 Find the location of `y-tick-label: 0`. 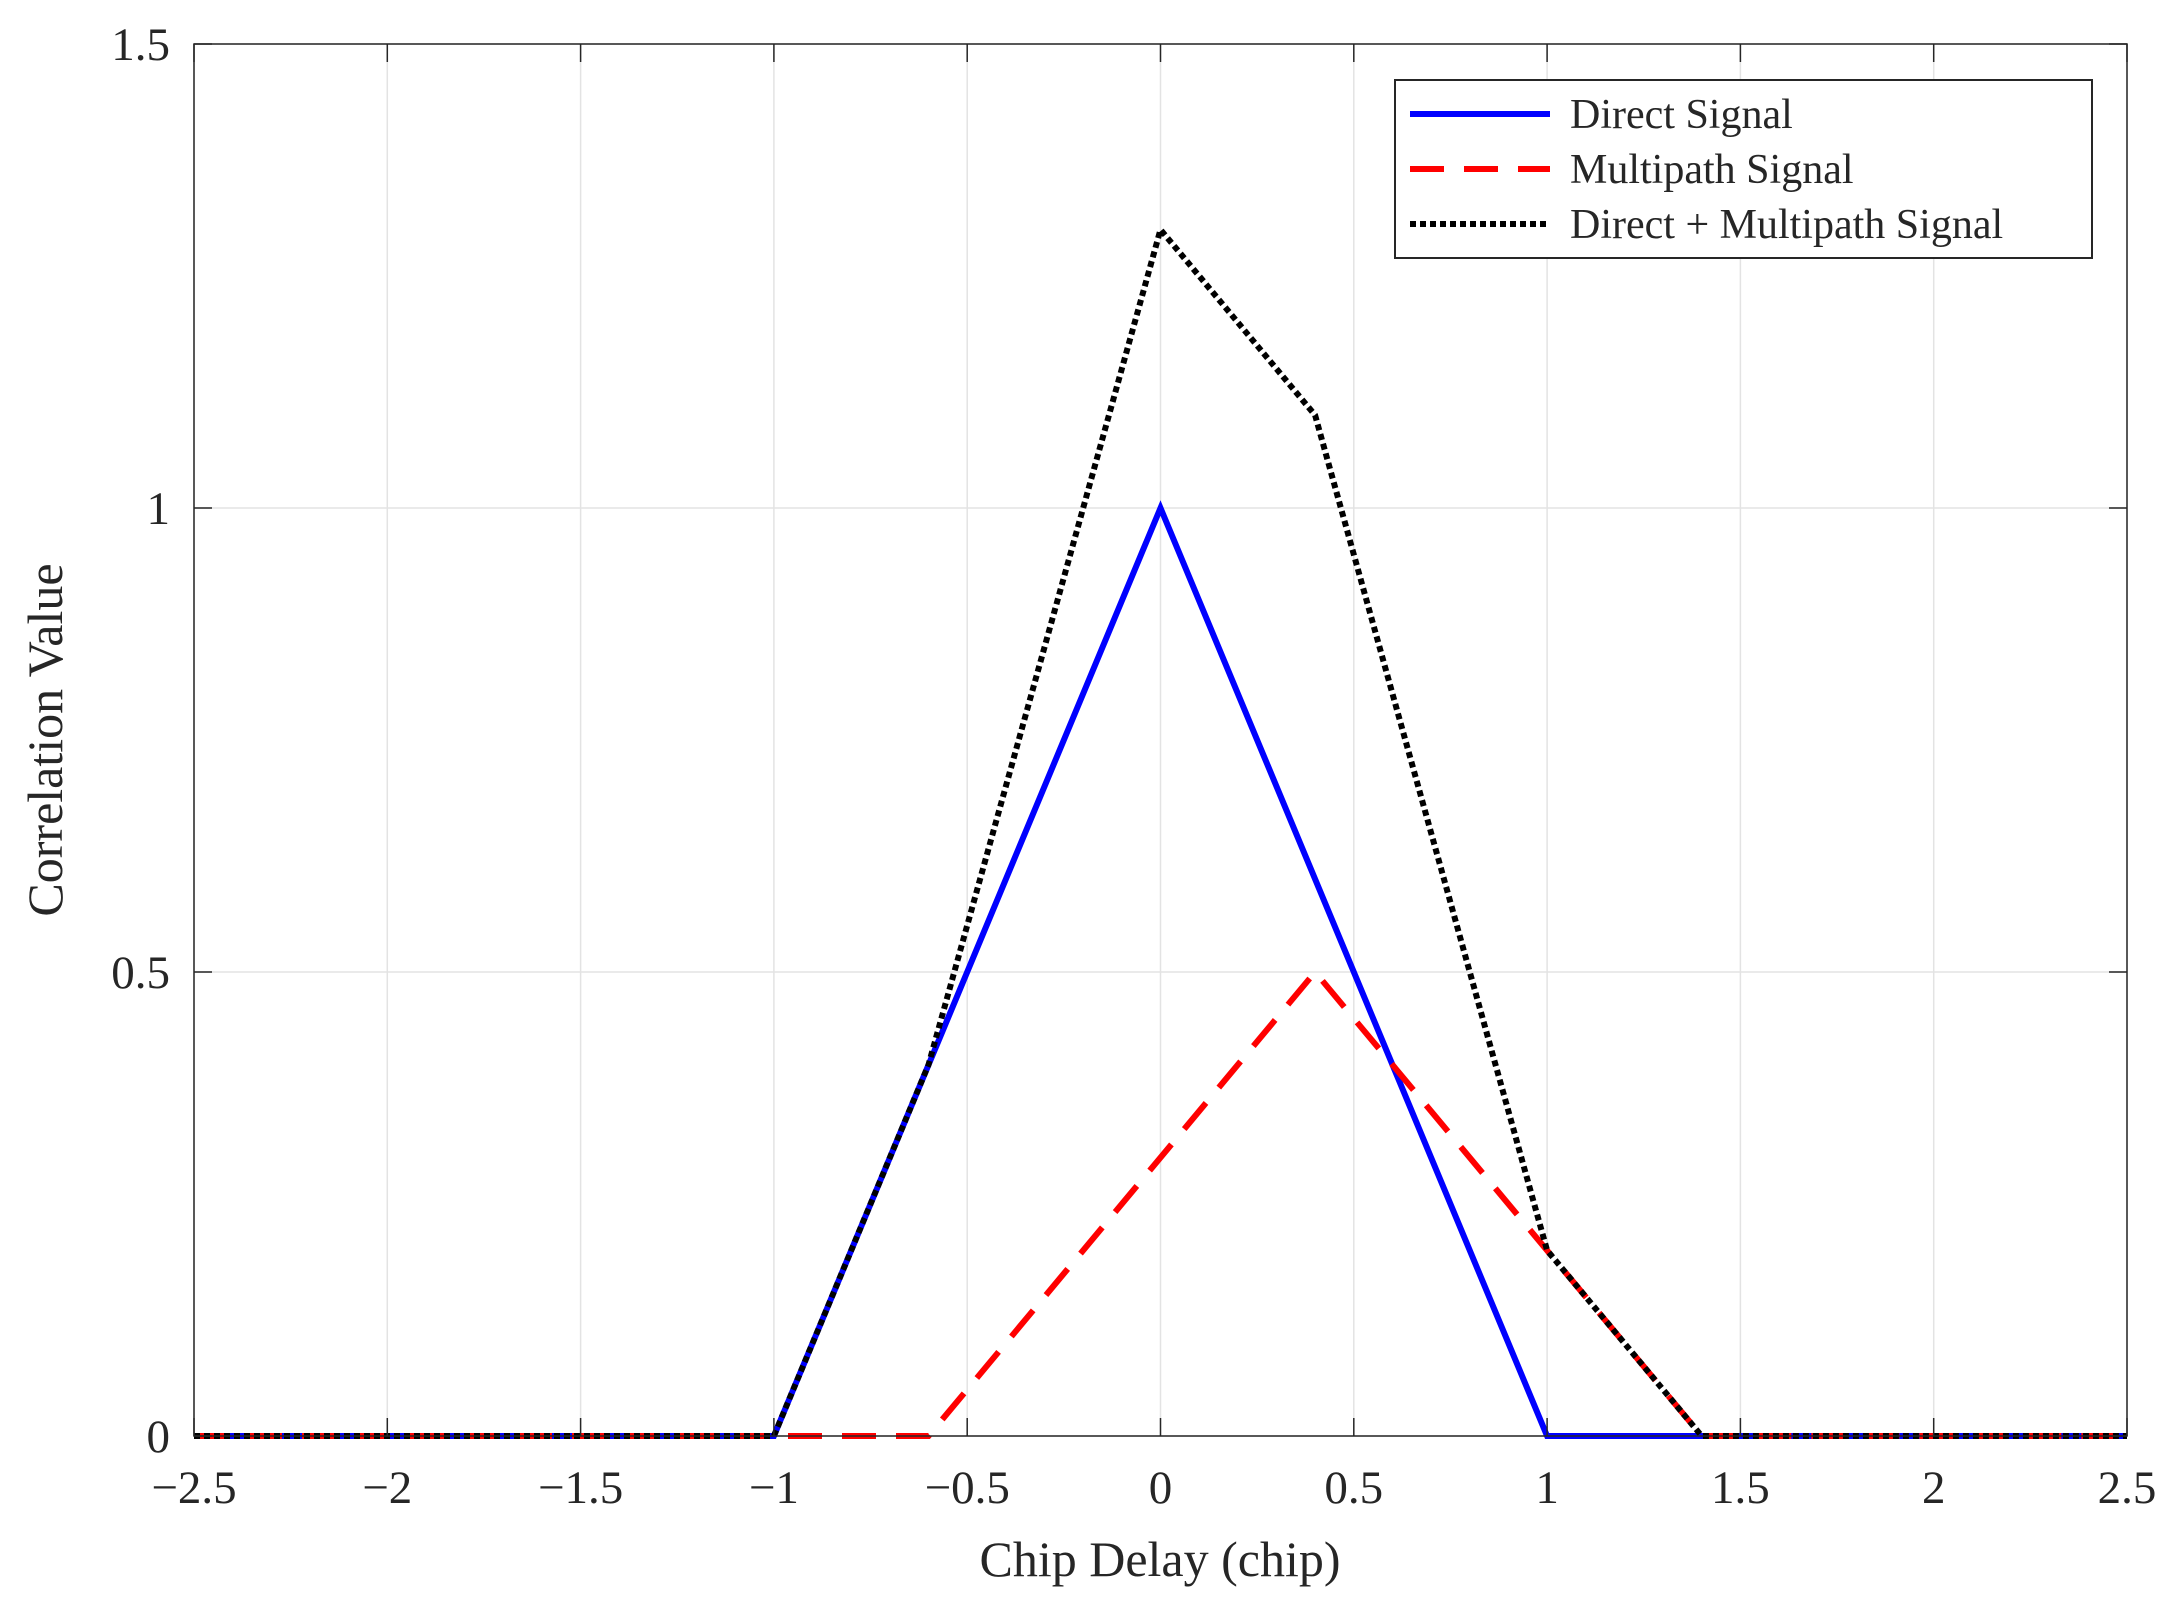

y-tick-label: 0 is located at coordinates (159, 1437).